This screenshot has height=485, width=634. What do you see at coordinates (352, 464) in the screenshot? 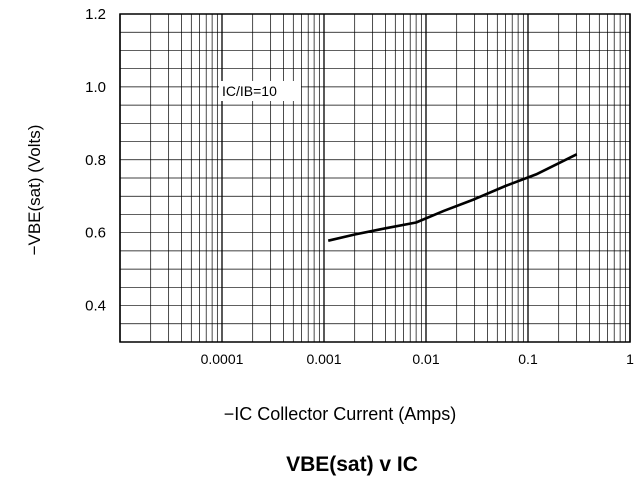
I see `chart-title: VBE(sat) v IC` at bounding box center [352, 464].